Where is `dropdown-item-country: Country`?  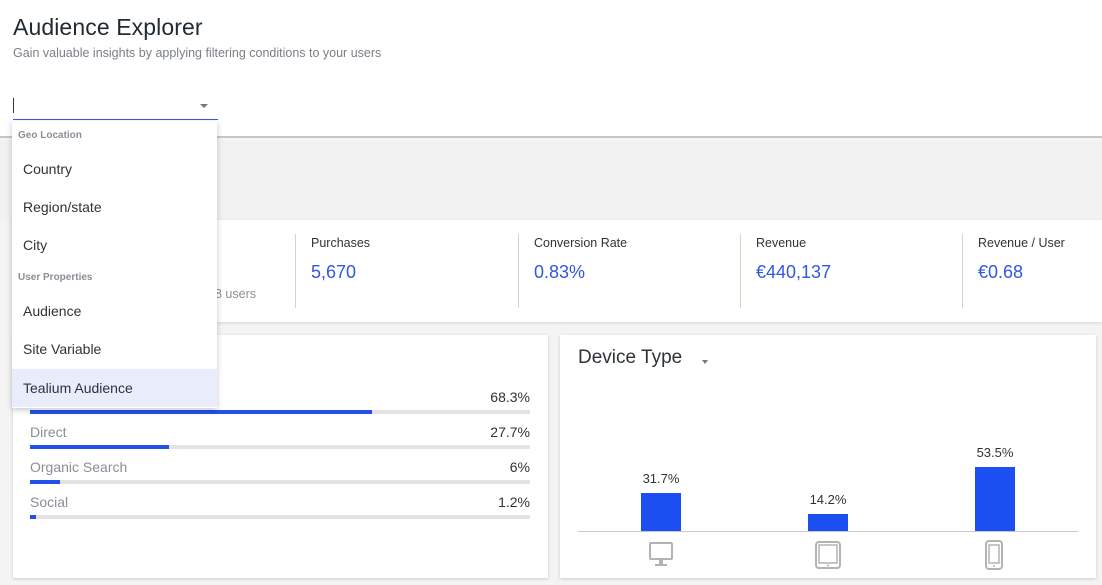
dropdown-item-country: Country is located at coordinates (48, 169).